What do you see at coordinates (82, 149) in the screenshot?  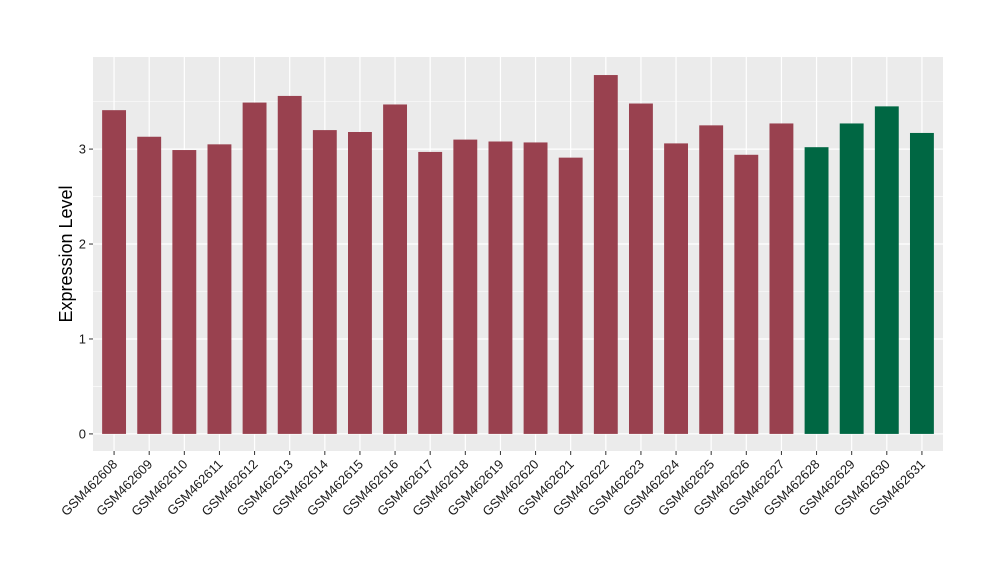 I see `y-tick-label: 3` at bounding box center [82, 149].